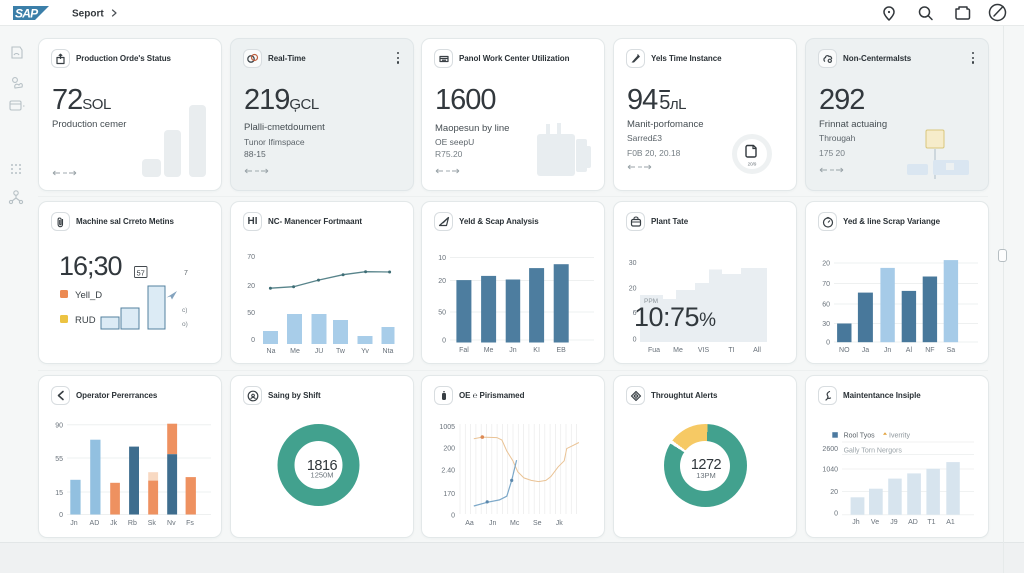 This screenshot has width=1024, height=573. I want to click on svg-text: Sa, so click(951, 350).